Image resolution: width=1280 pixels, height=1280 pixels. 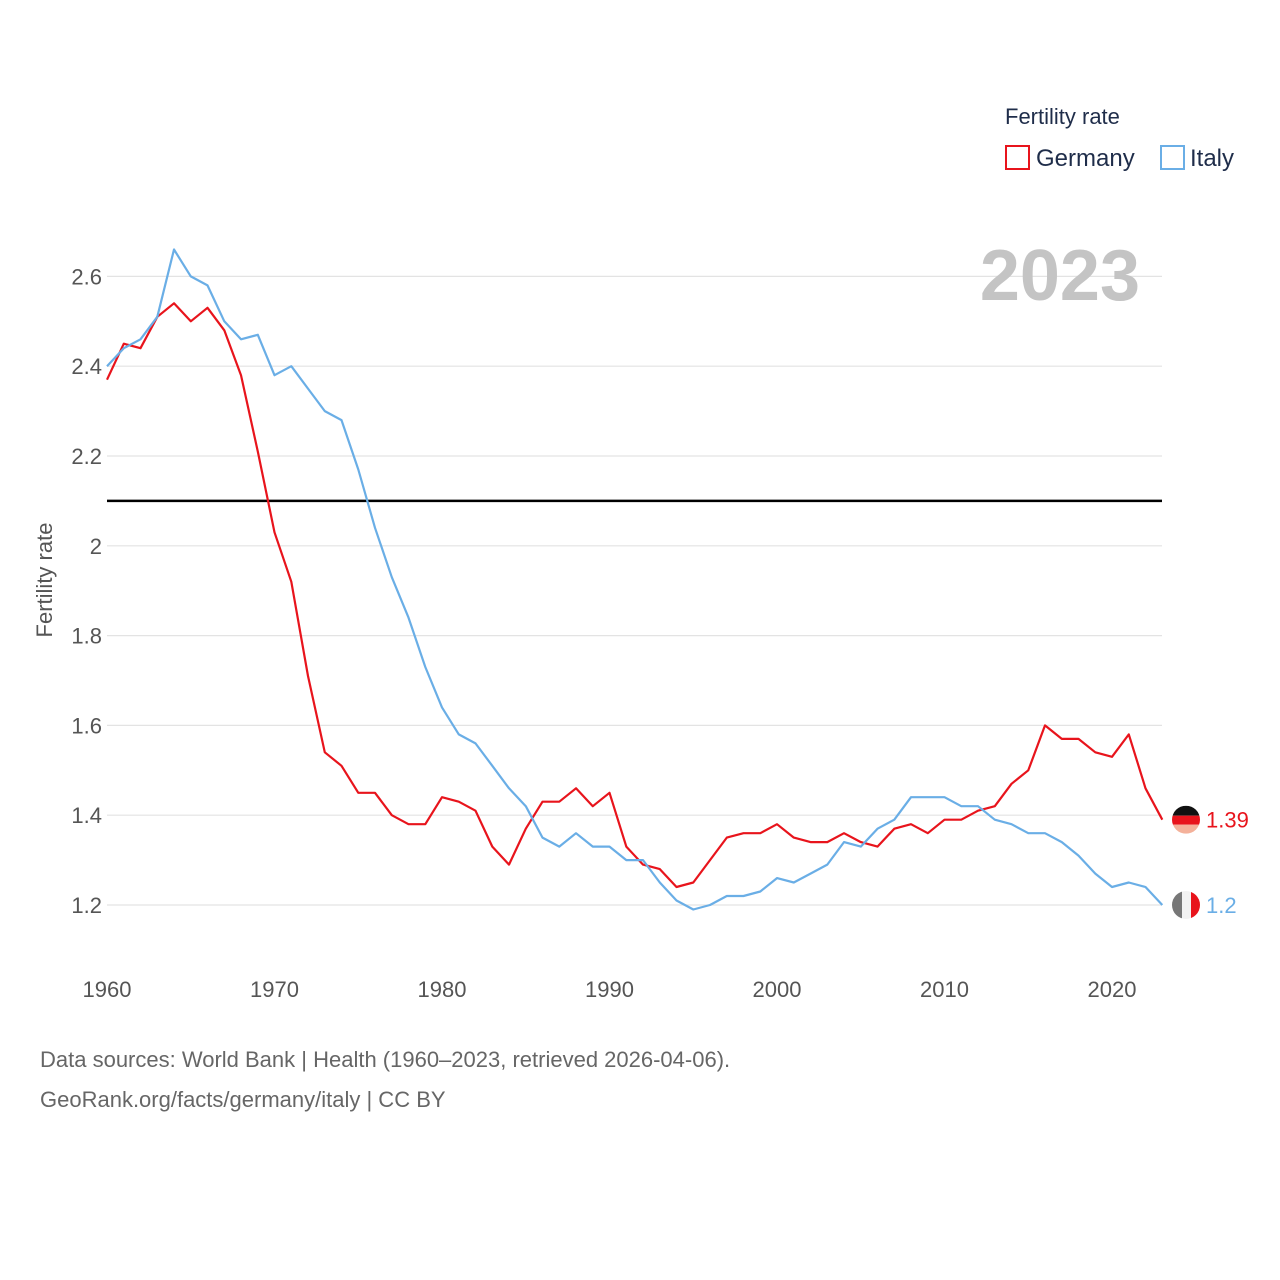 What do you see at coordinates (86, 815) in the screenshot?
I see `y-tick-label: 1.4` at bounding box center [86, 815].